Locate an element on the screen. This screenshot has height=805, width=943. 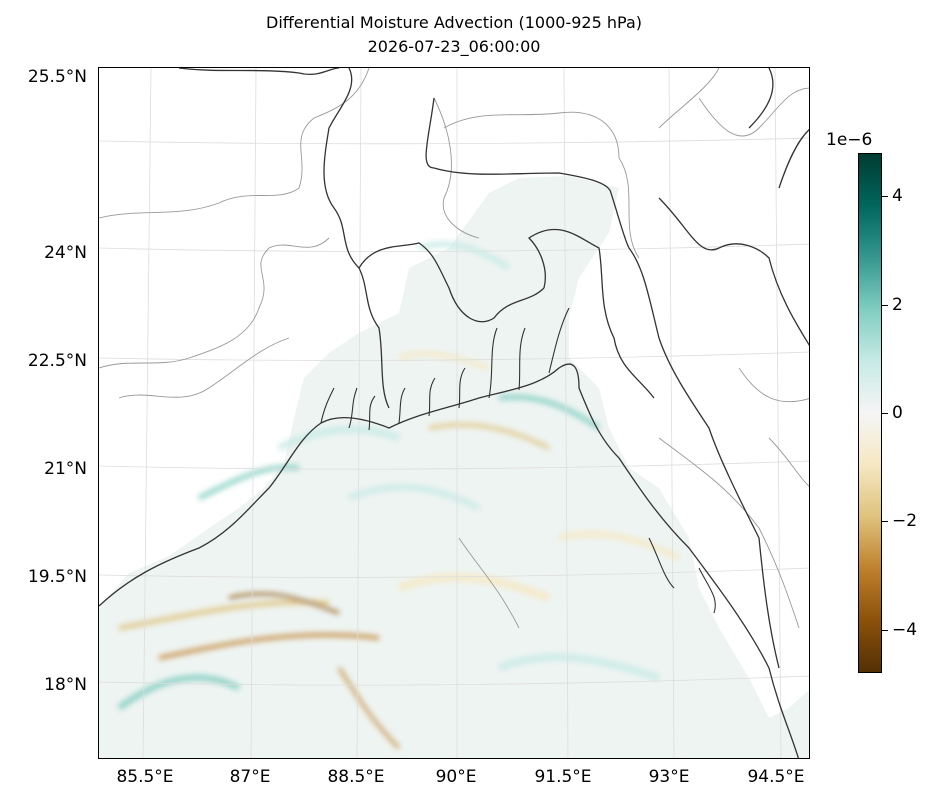
lon-label: 94.5°E is located at coordinates (776, 777).